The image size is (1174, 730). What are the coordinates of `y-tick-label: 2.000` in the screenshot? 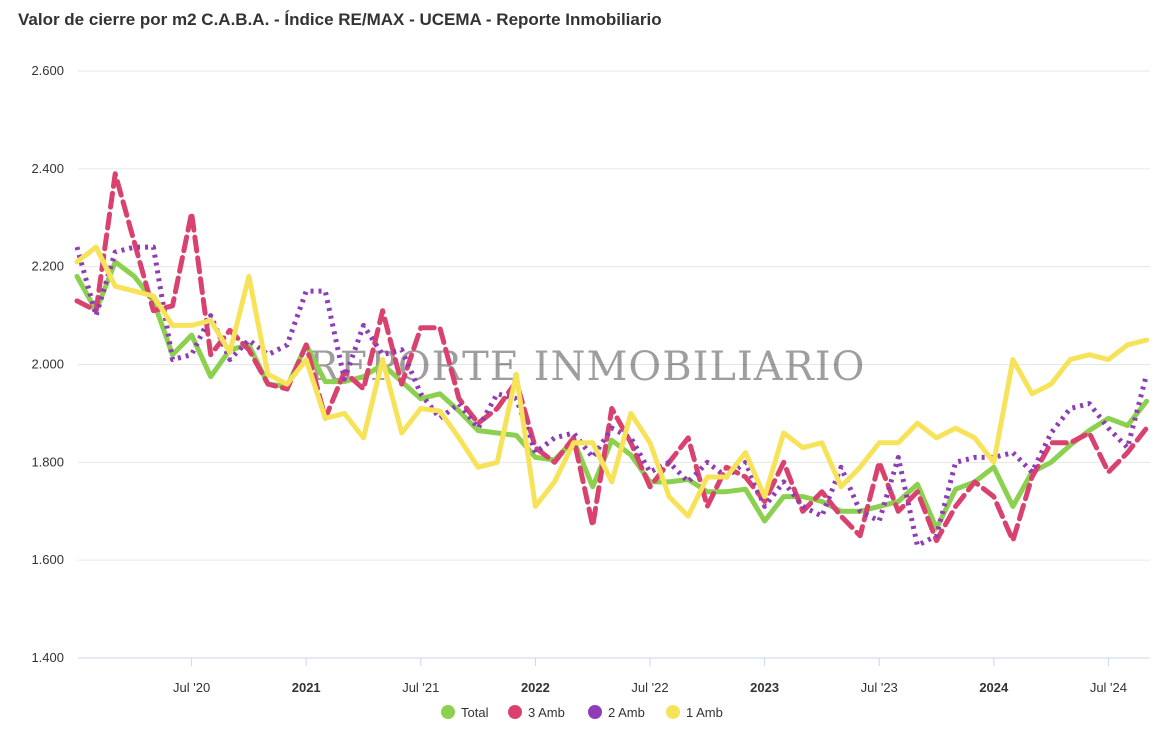 It's located at (47, 364).